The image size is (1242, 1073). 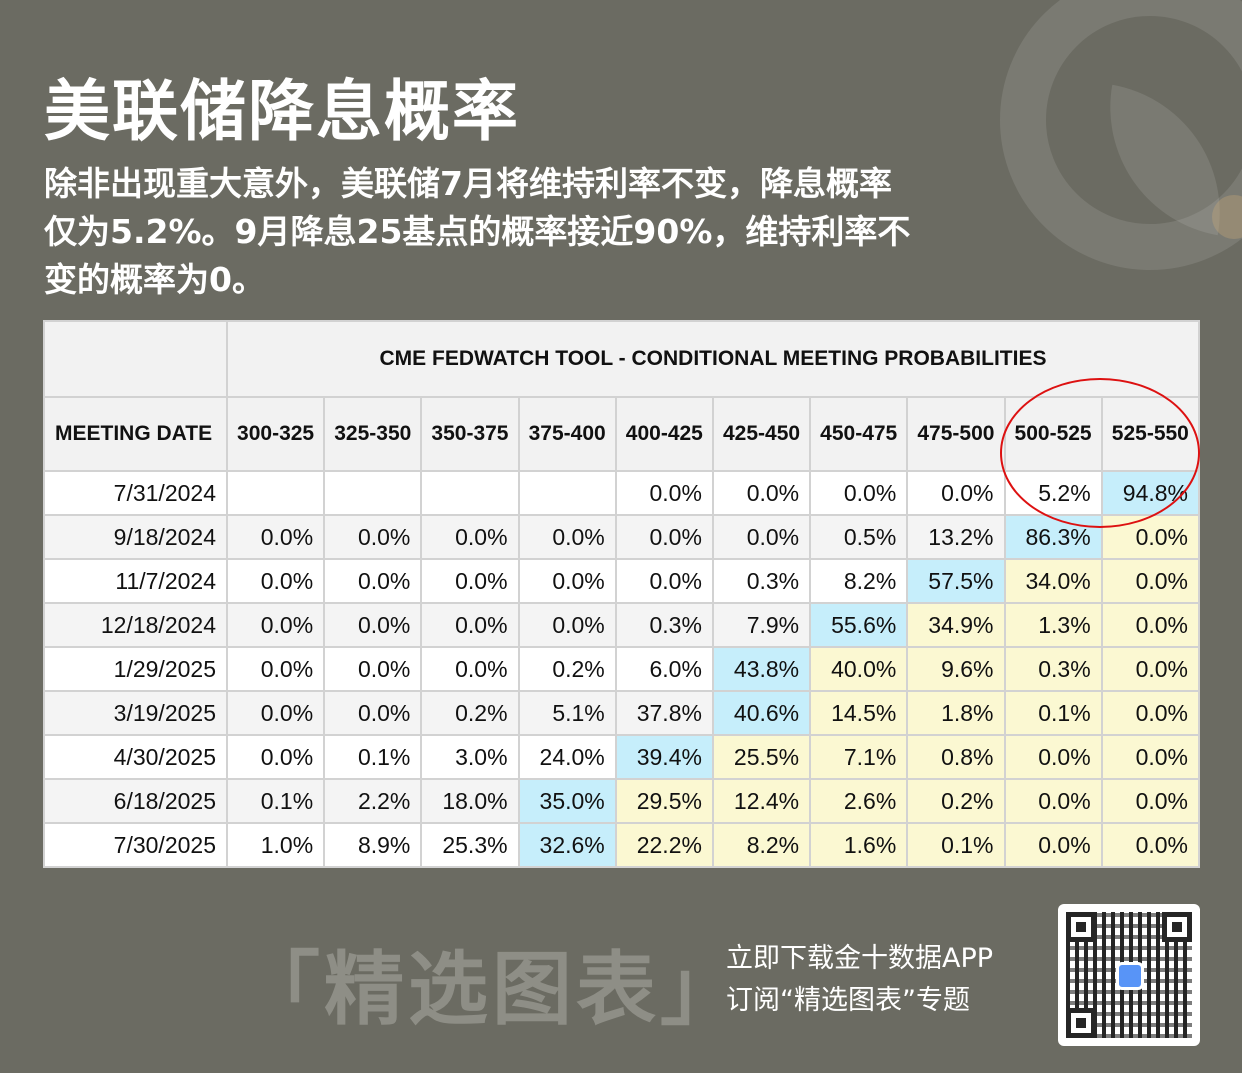 I want to click on probability-cell: 2.2%, so click(x=373, y=801).